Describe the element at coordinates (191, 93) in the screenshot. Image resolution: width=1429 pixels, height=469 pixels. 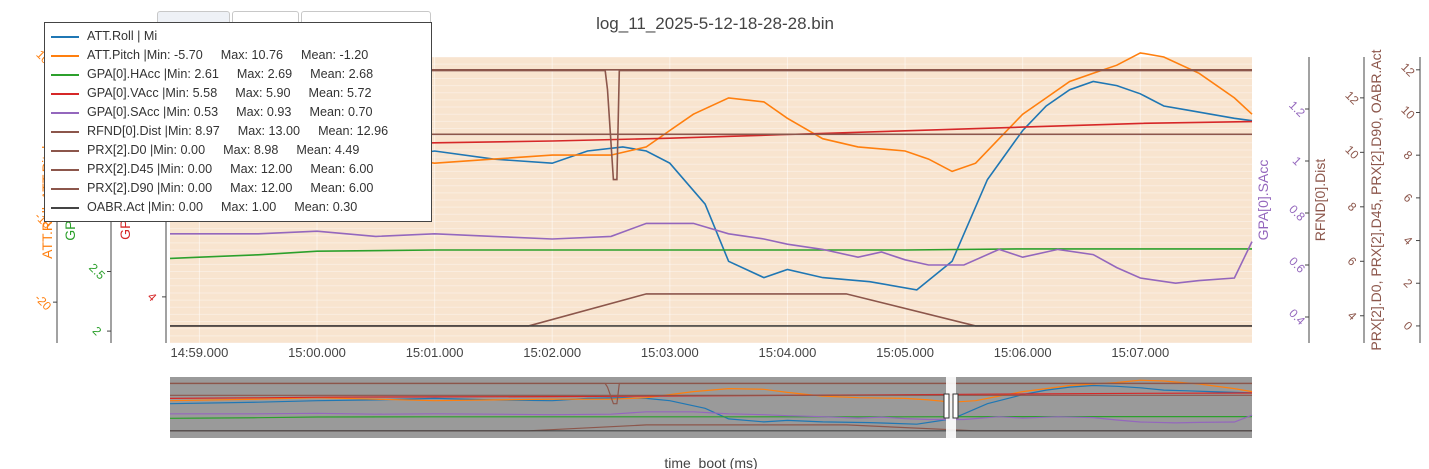
I see `legend-min: Min: 5.58` at that location.